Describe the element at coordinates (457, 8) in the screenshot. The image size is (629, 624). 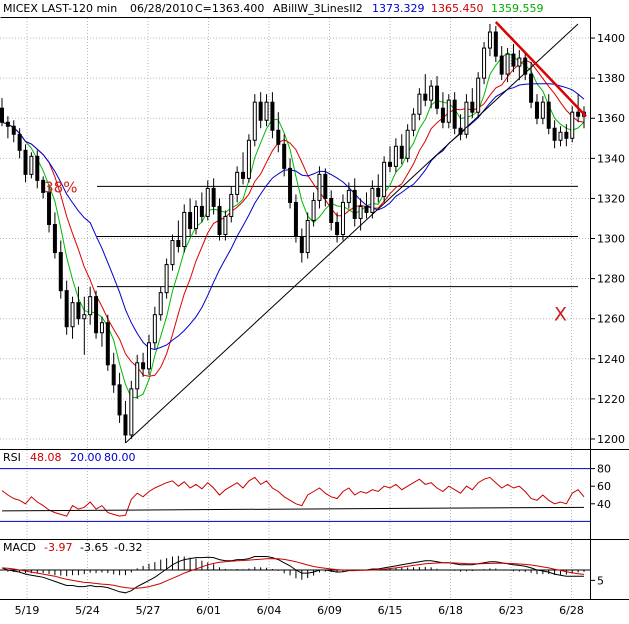
I see `indicator-value-red: 1365.450` at that location.